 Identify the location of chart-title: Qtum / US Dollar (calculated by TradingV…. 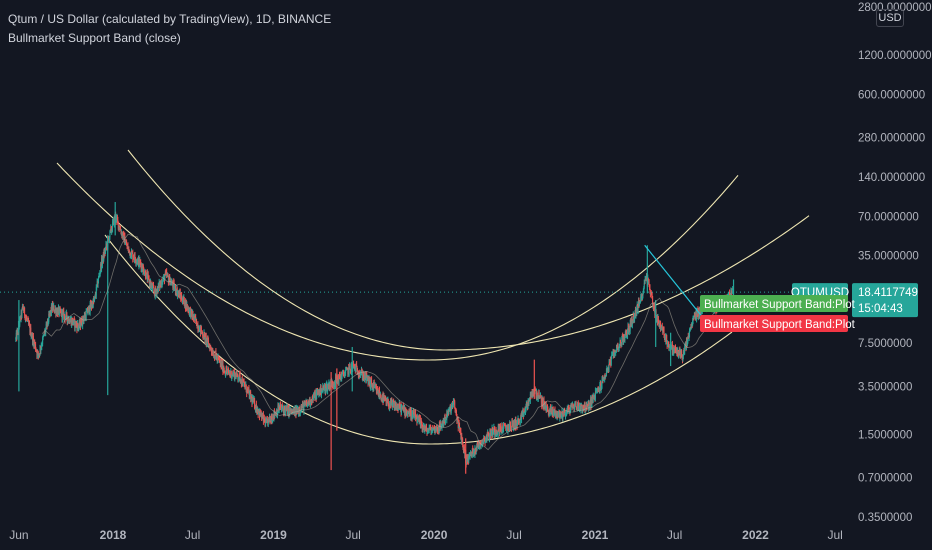
(170, 19).